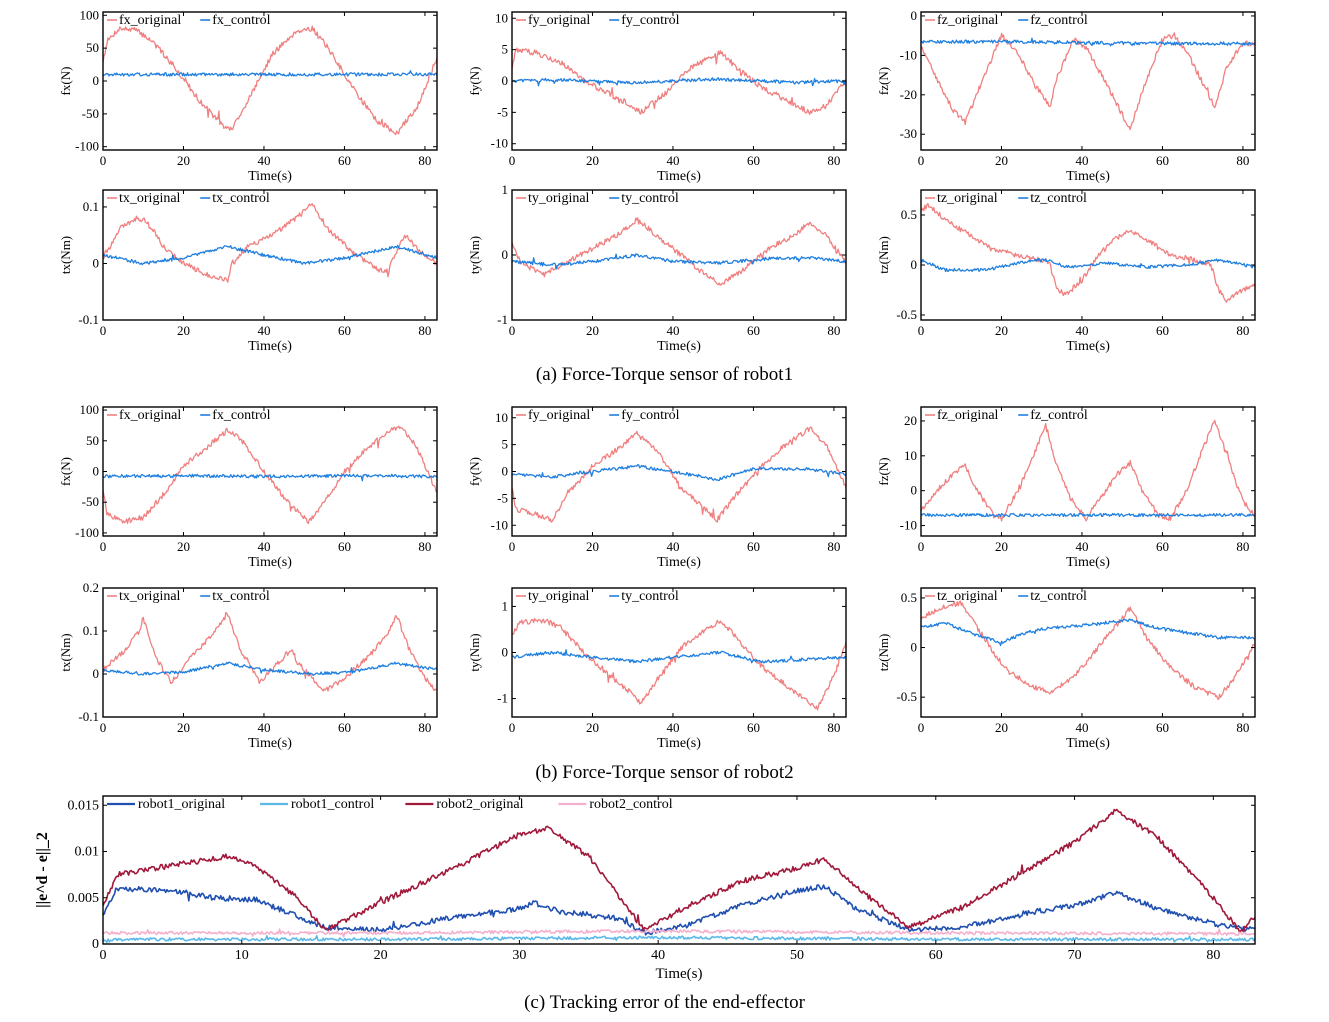 The width and height of the screenshot is (1329, 1022). I want to click on y-tick-label: -10, so click(908, 54).